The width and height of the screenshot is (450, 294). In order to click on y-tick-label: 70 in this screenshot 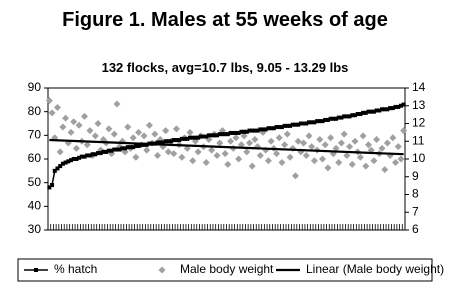, I will do `click(35, 135)`.